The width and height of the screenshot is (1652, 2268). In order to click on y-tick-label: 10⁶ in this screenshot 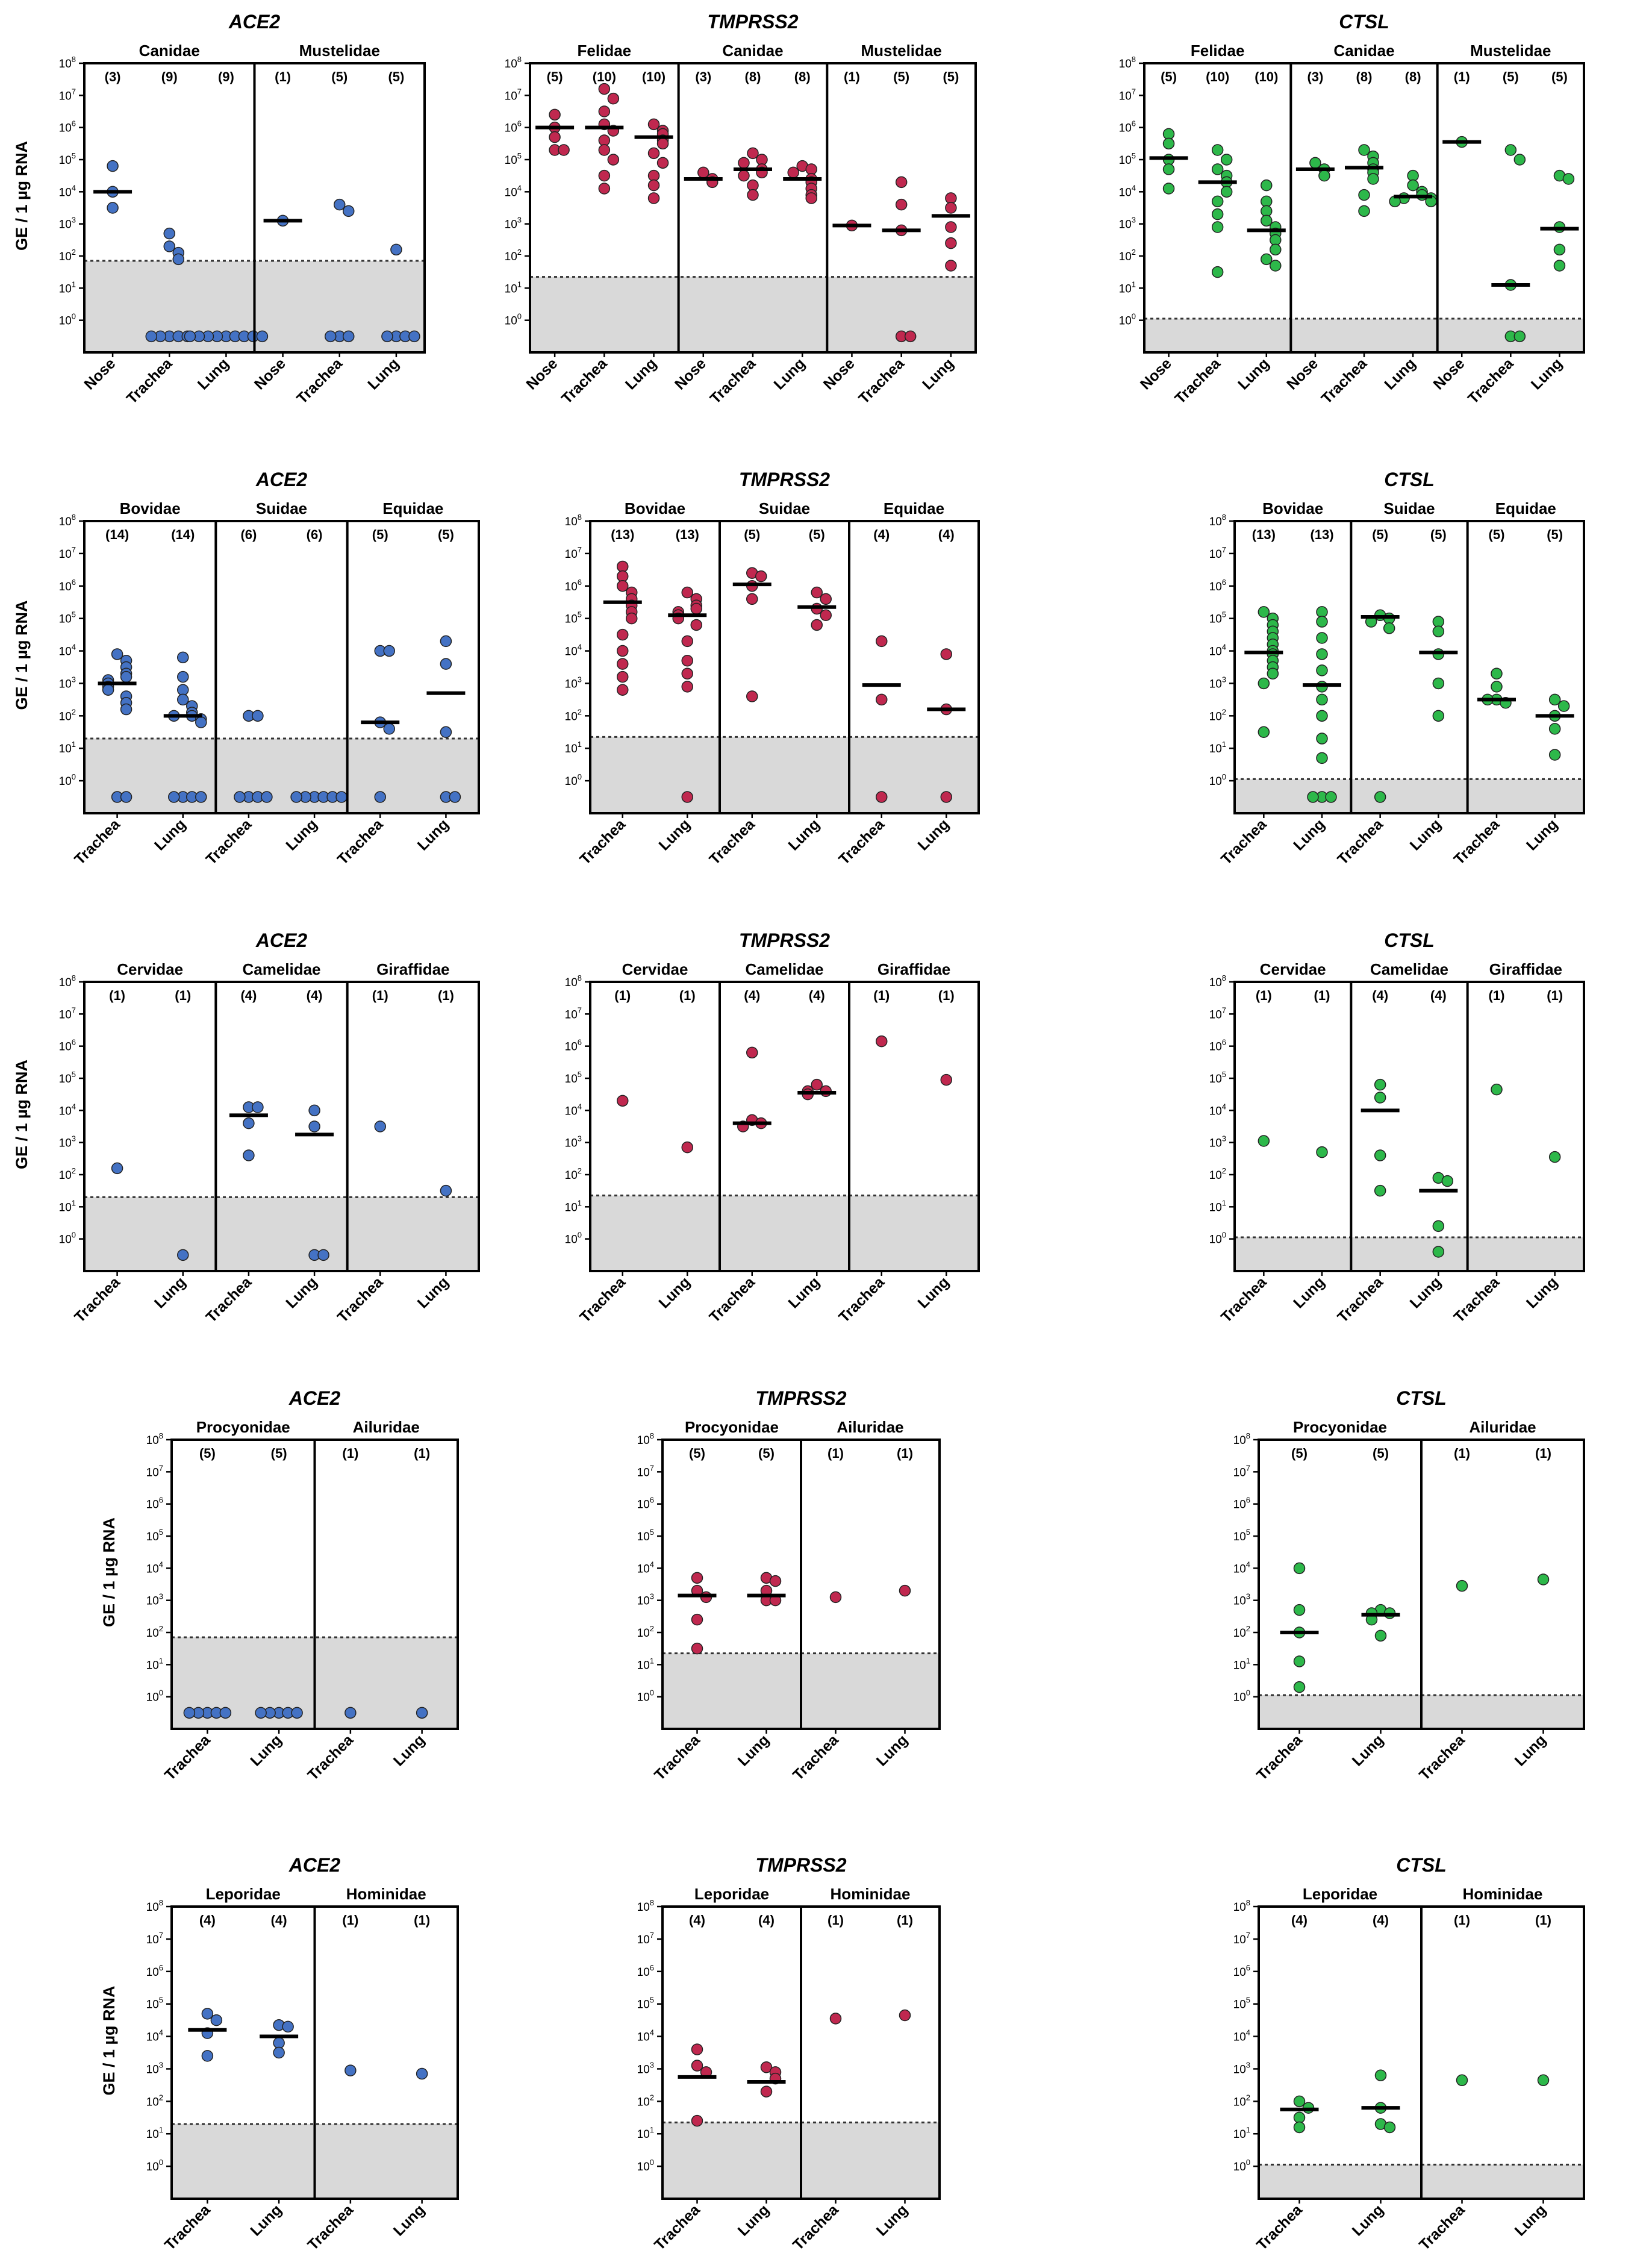, I will do `click(67, 1046)`.